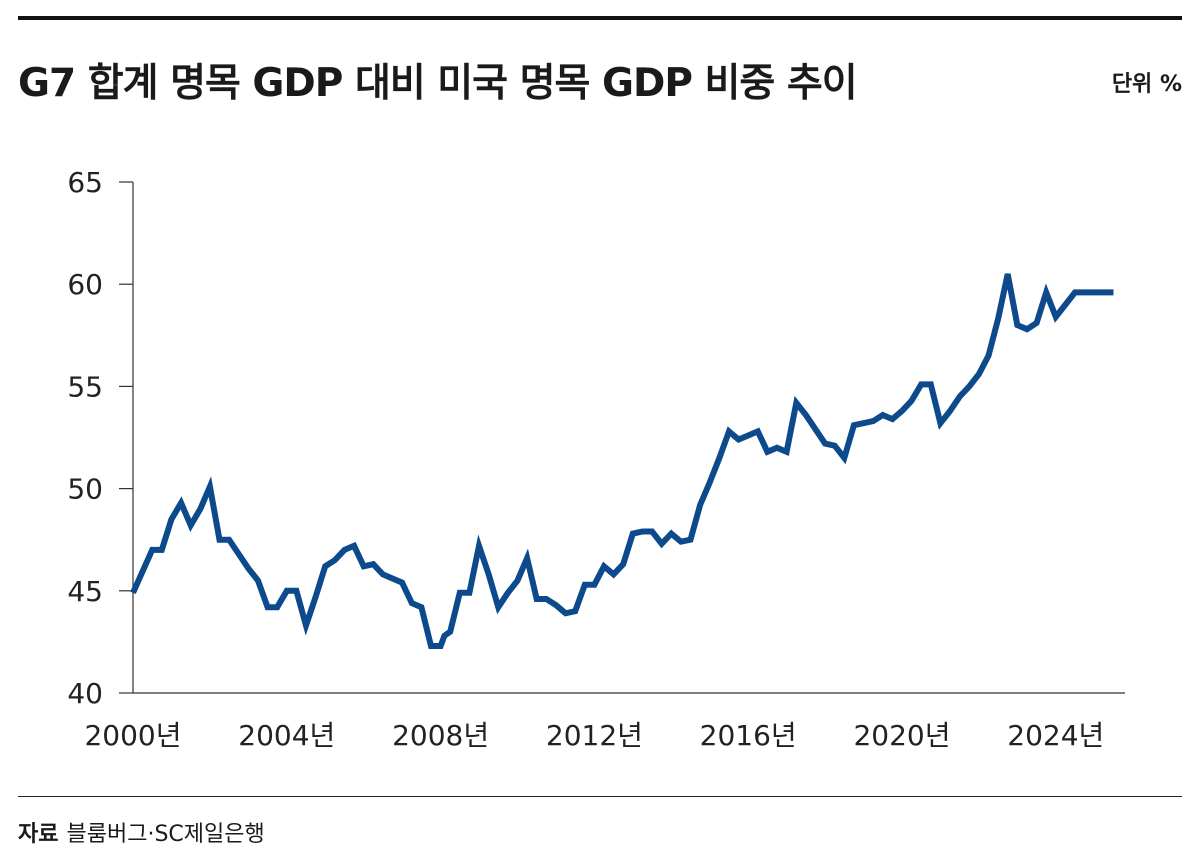  Describe the element at coordinates (901, 735) in the screenshot. I see `x-tick-label: 2020년` at that location.